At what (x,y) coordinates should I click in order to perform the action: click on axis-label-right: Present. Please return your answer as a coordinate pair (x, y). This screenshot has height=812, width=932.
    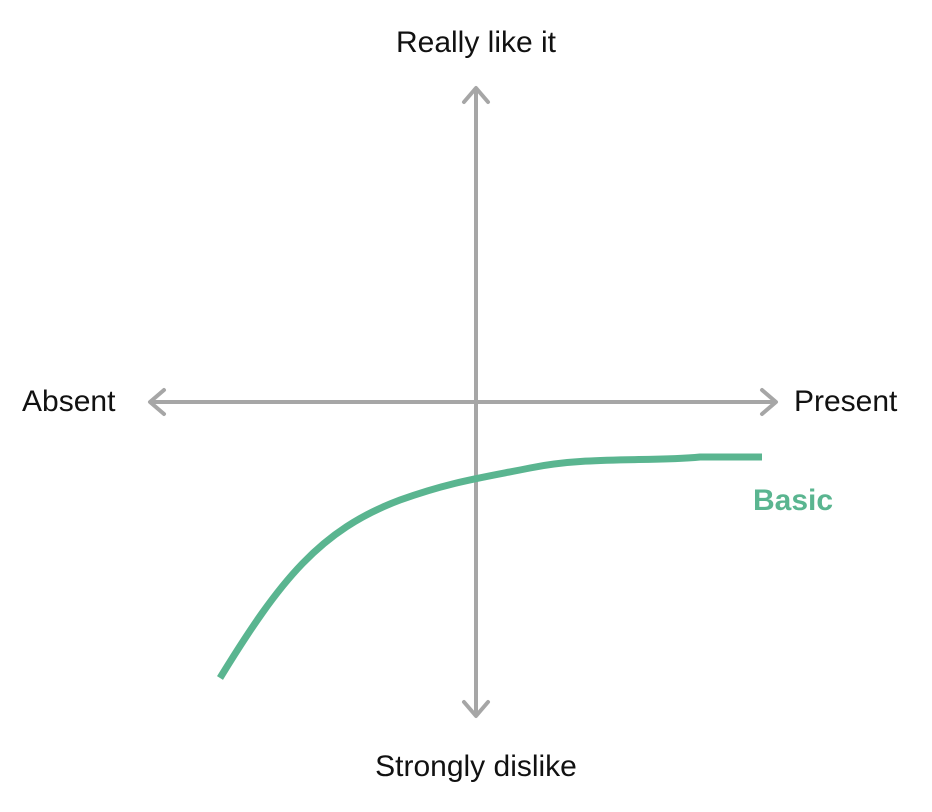
    Looking at the image, I should click on (846, 401).